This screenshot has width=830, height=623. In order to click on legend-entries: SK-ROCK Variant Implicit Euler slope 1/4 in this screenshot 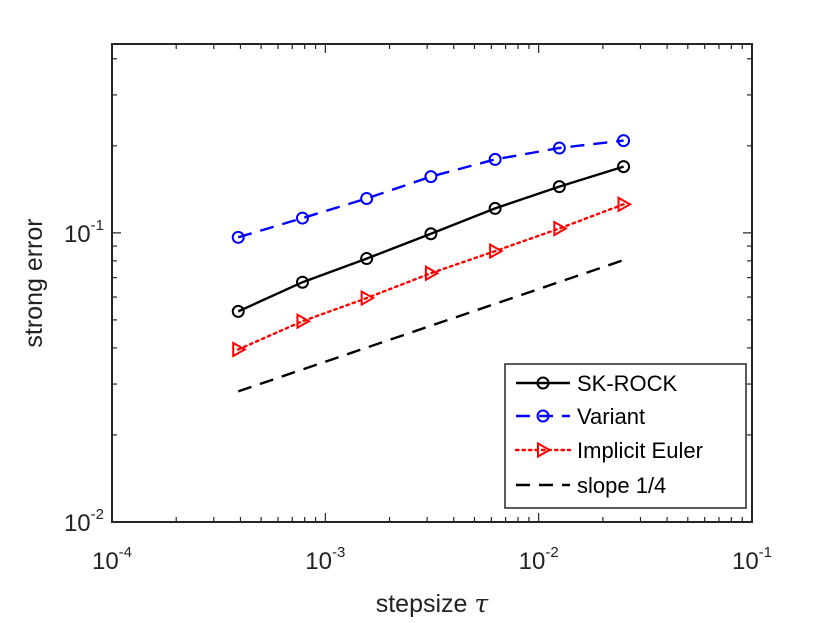, I will do `click(608, 434)`.